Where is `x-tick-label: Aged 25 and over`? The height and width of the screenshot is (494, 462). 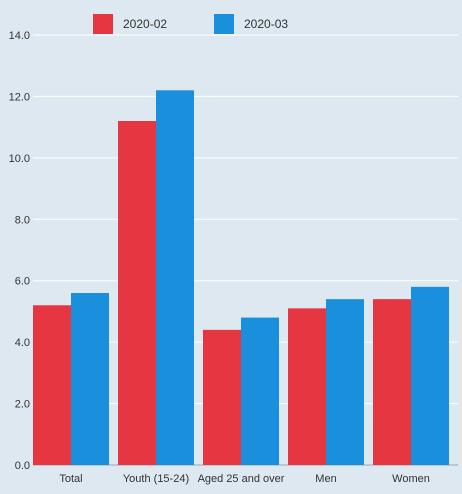
x-tick-label: Aged 25 and over is located at coordinates (241, 479).